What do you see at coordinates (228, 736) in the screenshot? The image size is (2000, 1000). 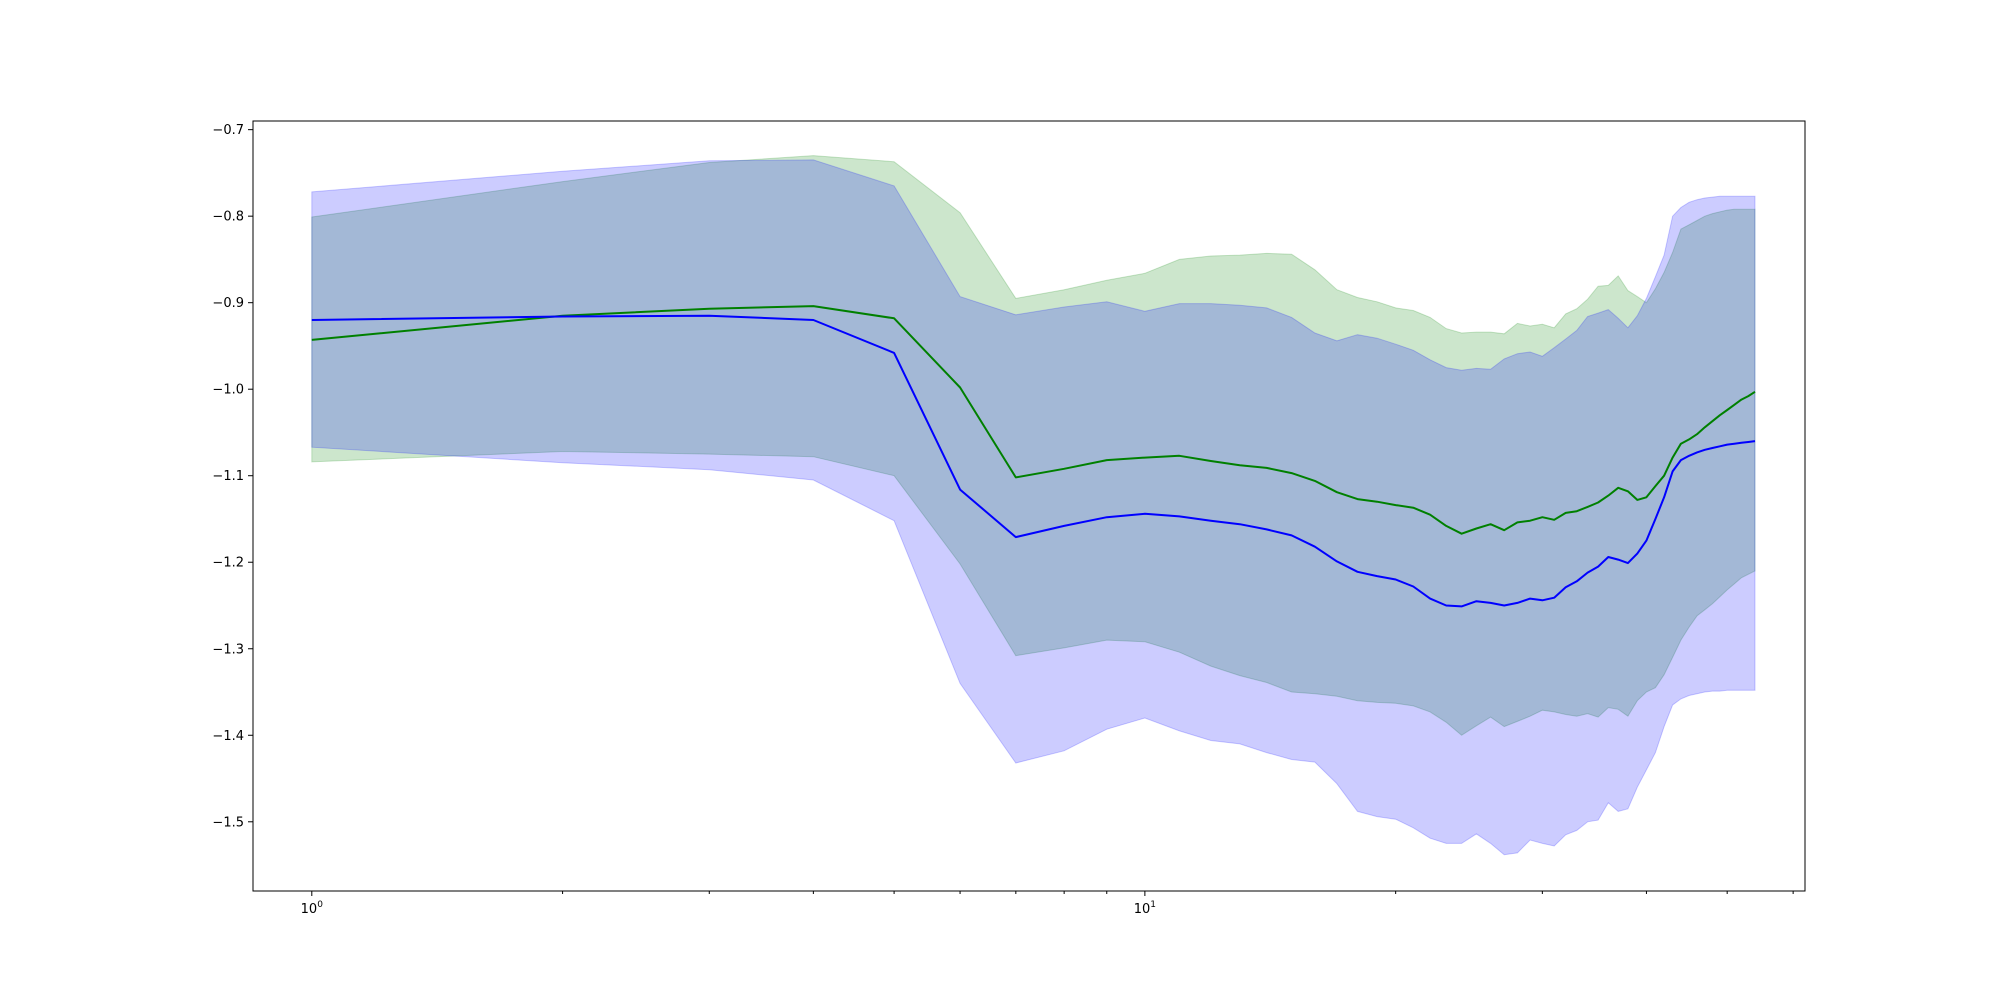 I see `y-tick-label: −1.4` at bounding box center [228, 736].